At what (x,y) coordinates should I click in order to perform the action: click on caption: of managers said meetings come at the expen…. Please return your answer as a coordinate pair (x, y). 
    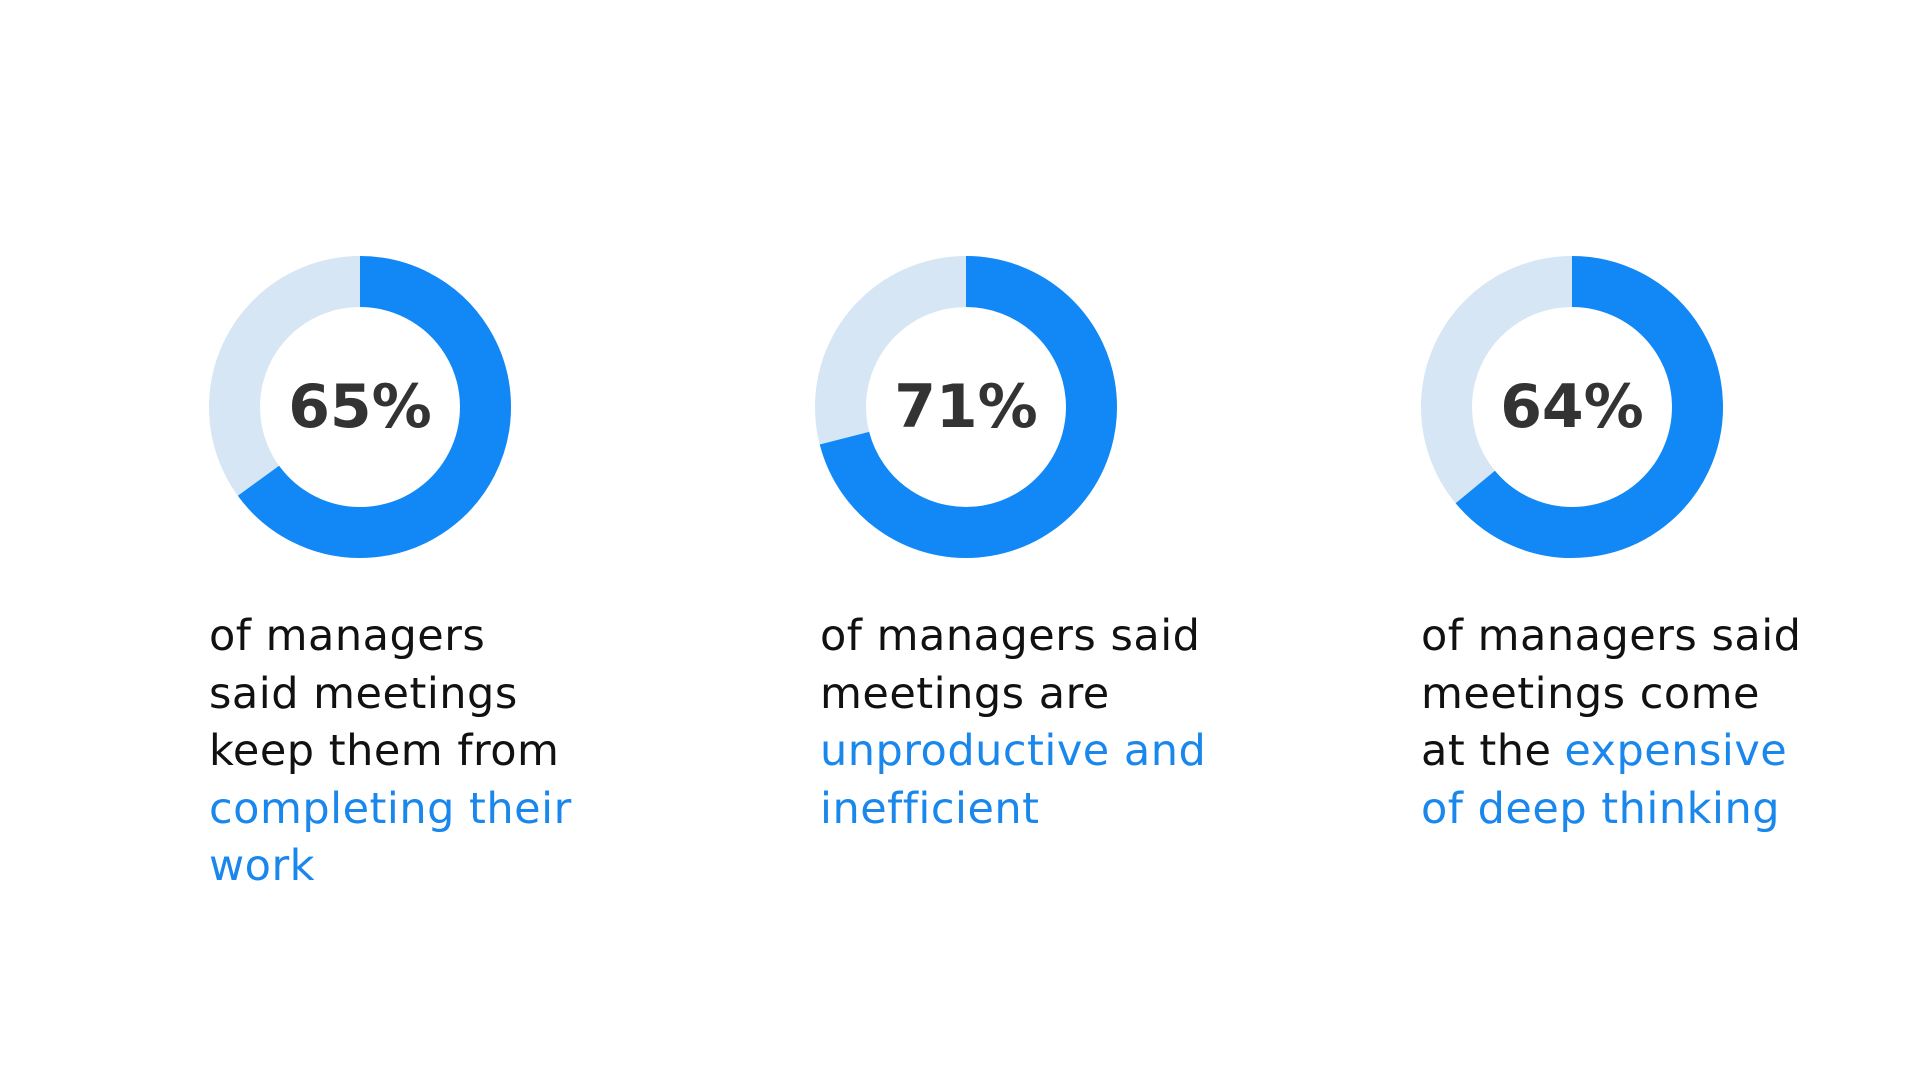
    Looking at the image, I should click on (1611, 723).